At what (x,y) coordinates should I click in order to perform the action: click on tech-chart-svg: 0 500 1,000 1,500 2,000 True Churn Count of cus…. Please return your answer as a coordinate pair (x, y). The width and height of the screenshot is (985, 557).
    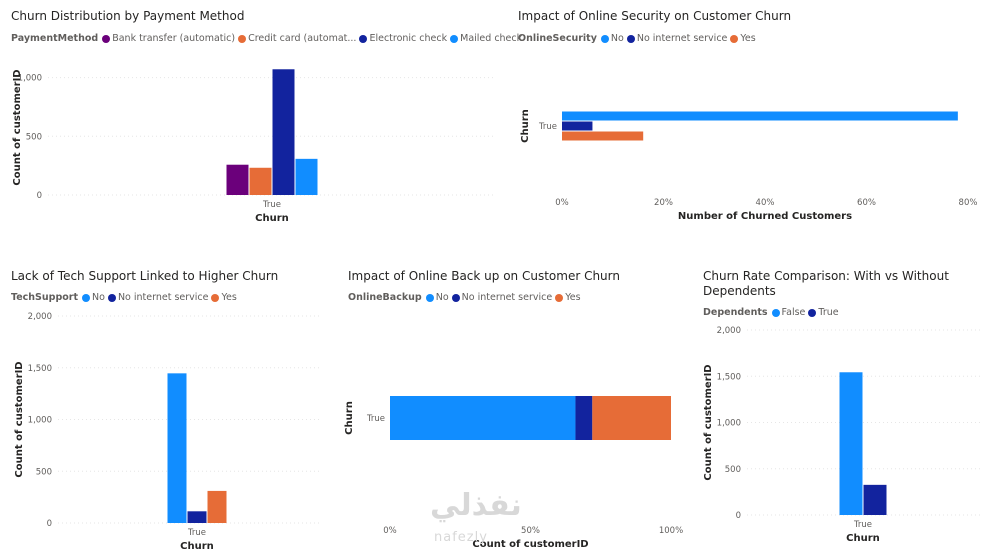
    Looking at the image, I should click on (168, 432).